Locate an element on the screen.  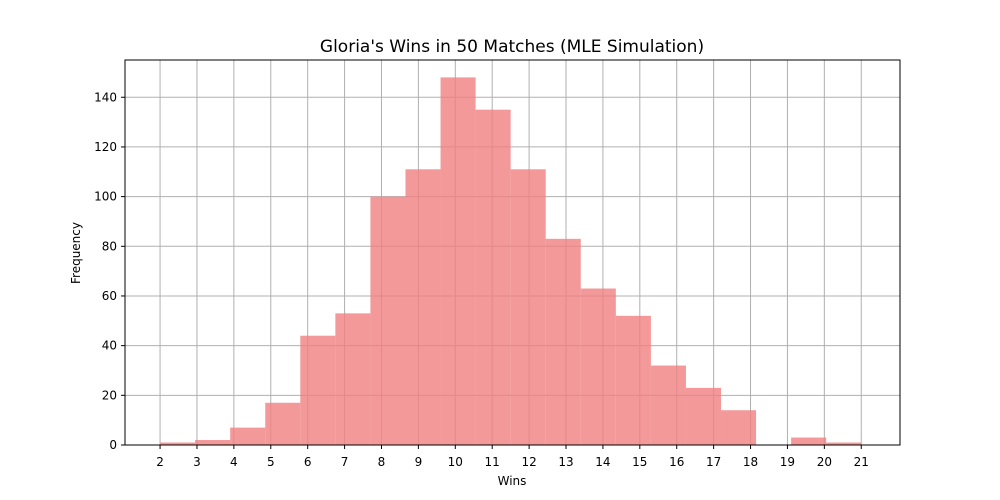
x-axis-ticks: 2 3 4 5 6 7 8 9 10 11 12 13 14 15 16 17 18 19 20 21 is located at coordinates (512, 457).